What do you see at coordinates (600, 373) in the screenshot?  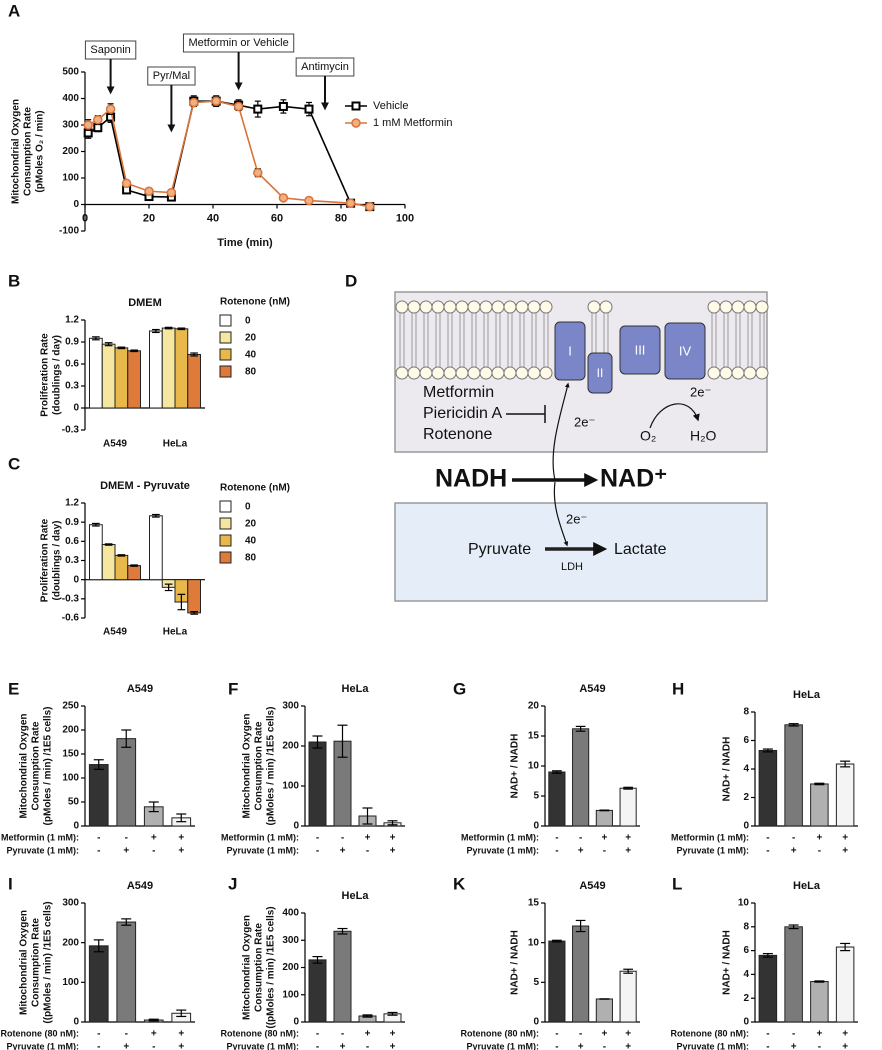 I see `complex-label: II` at bounding box center [600, 373].